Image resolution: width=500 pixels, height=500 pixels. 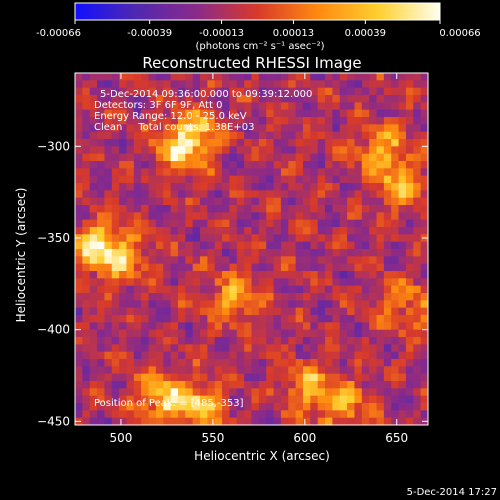 What do you see at coordinates (212, 438) in the screenshot?
I see `x-tick-label: 550` at bounding box center [212, 438].